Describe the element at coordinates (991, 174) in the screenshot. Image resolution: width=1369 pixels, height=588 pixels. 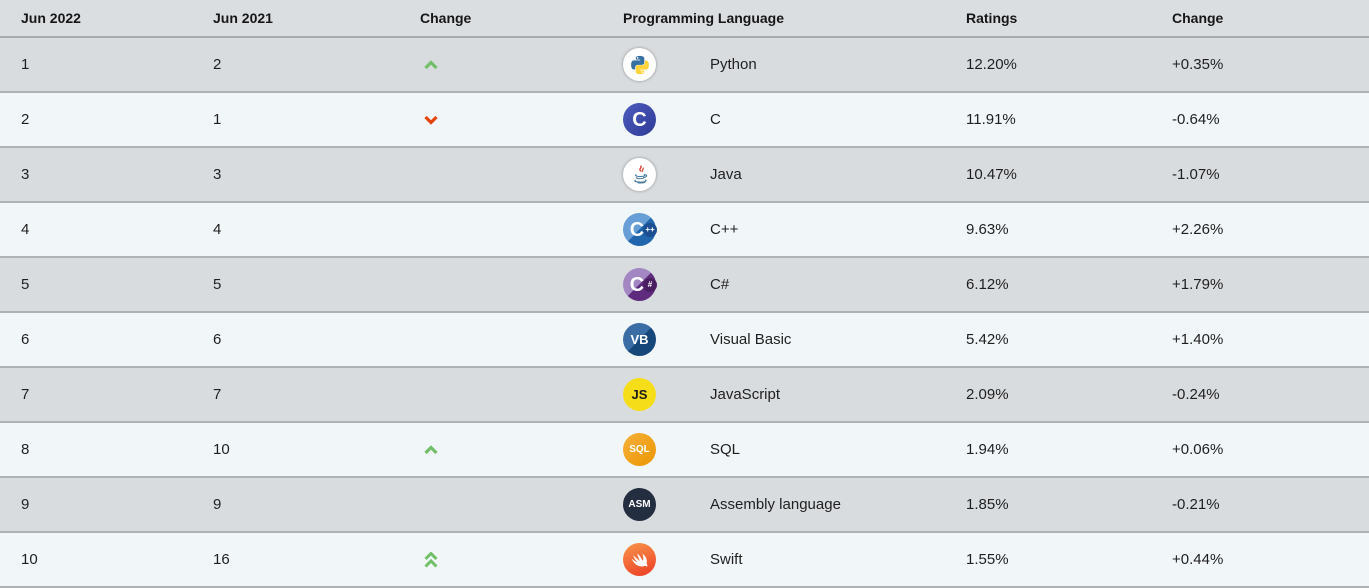
I see `ratings-value: 10.47%` at that location.